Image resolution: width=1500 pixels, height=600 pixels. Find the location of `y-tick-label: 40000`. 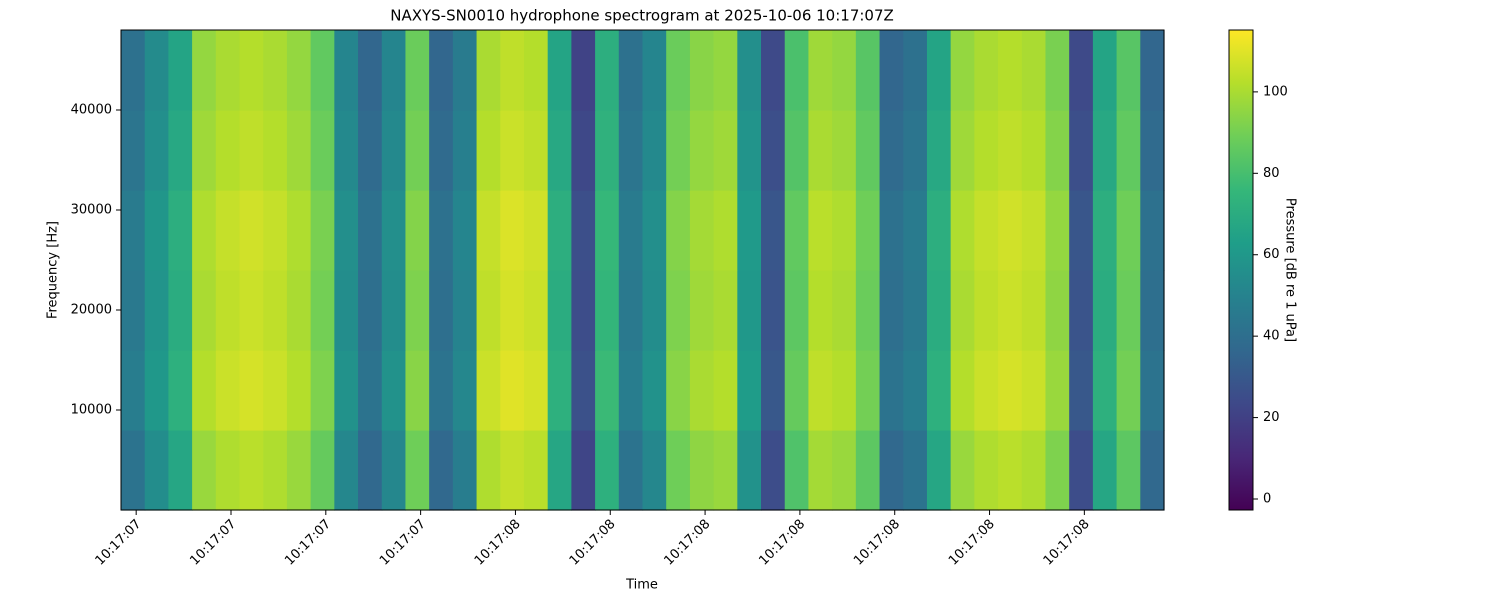

y-tick-label: 40000 is located at coordinates (91, 110).